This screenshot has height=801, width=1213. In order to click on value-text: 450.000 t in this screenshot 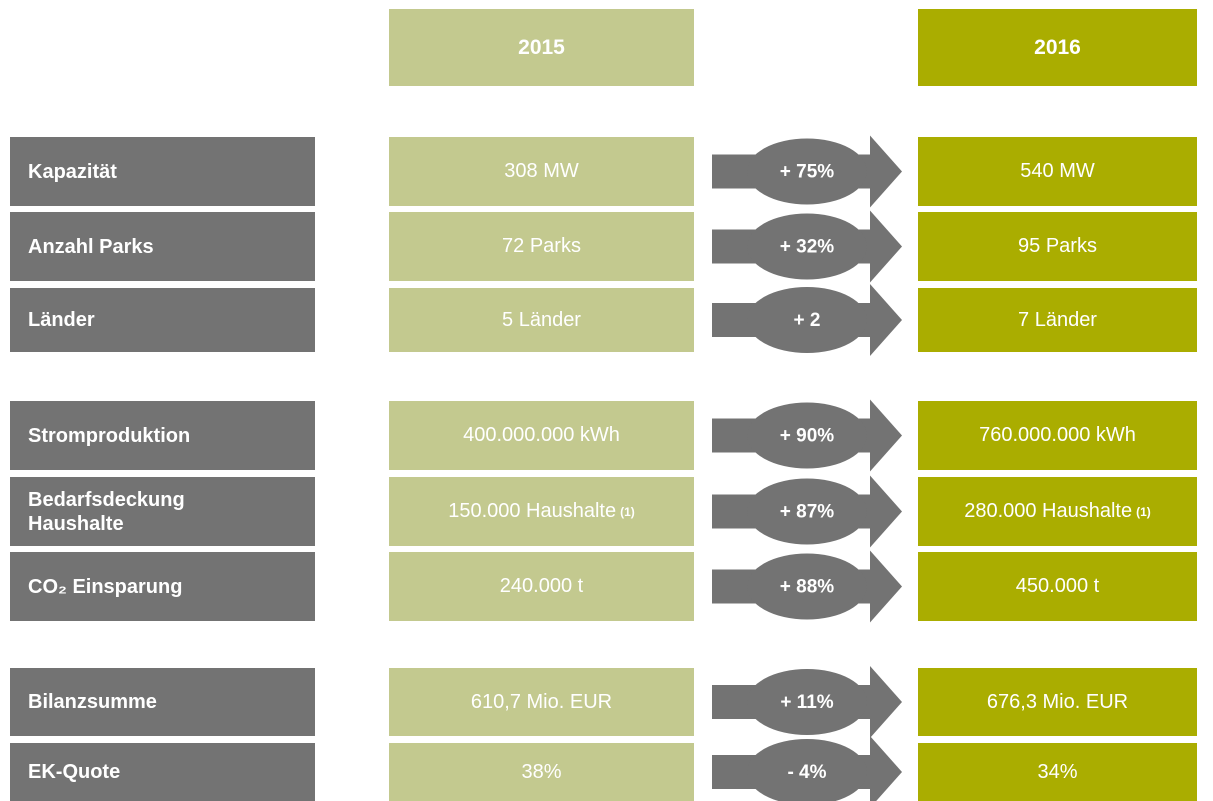, I will do `click(1057, 586)`.